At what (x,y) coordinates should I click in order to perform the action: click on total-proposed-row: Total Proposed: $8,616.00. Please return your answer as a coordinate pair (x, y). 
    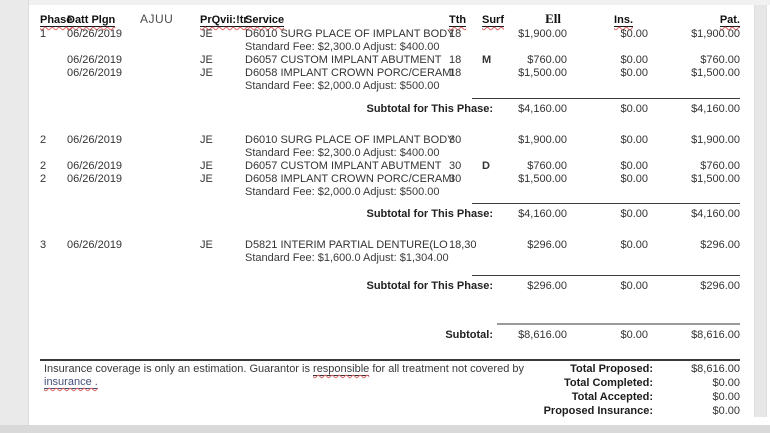
    Looking at the image, I should click on (390, 369).